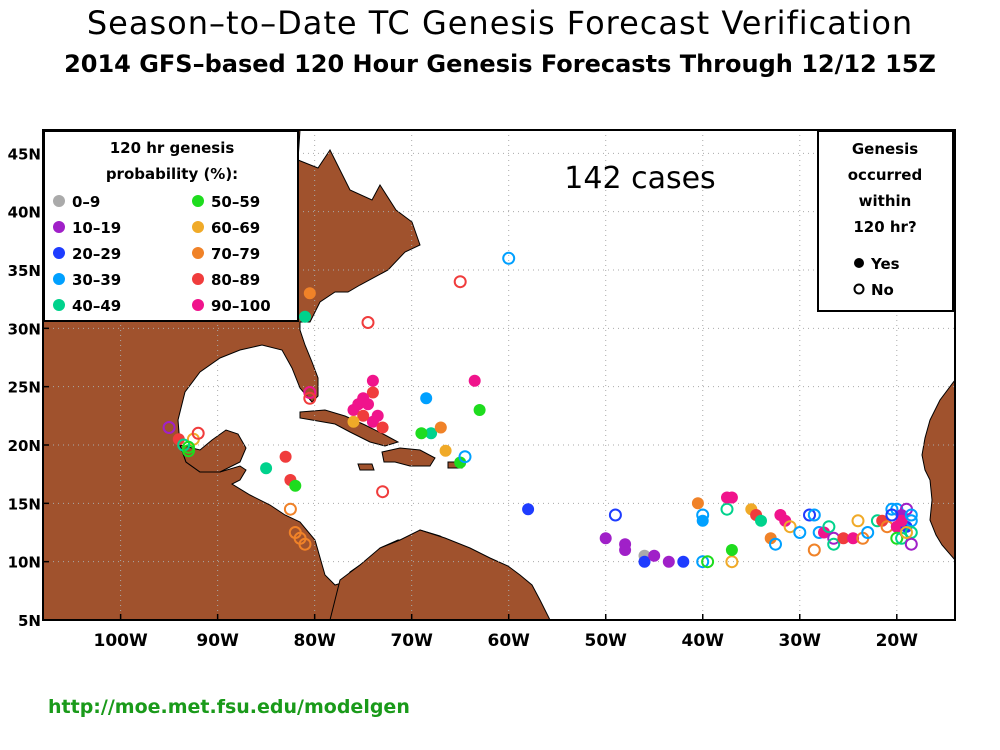  I want to click on legend-label: 30–39, so click(96, 280).